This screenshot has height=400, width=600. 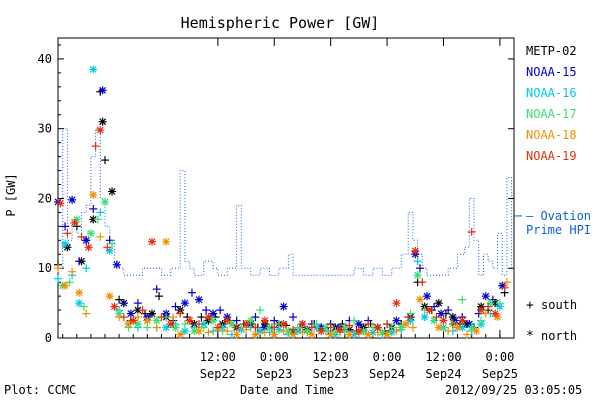 I want to click on y-axis-label: P [GW], so click(x=11, y=194).